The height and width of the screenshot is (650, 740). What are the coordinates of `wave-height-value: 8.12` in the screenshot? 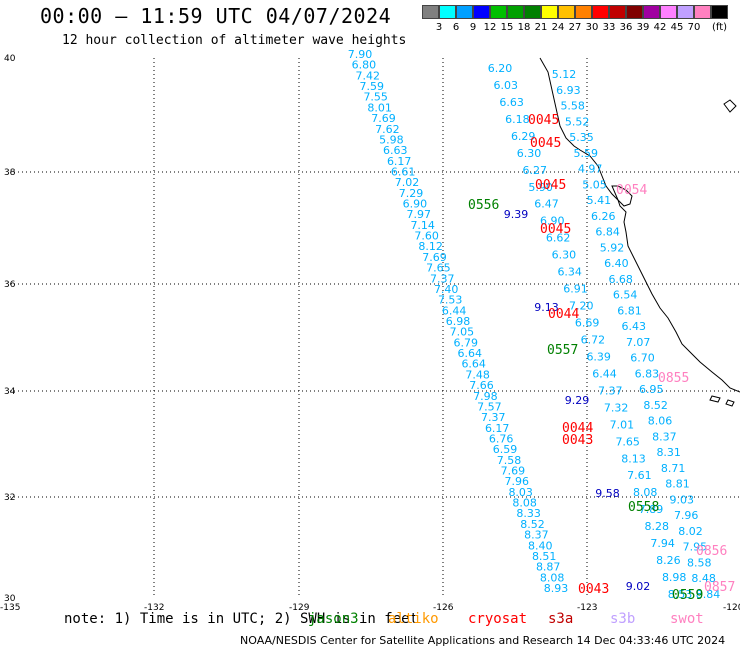 It's located at (430, 246).